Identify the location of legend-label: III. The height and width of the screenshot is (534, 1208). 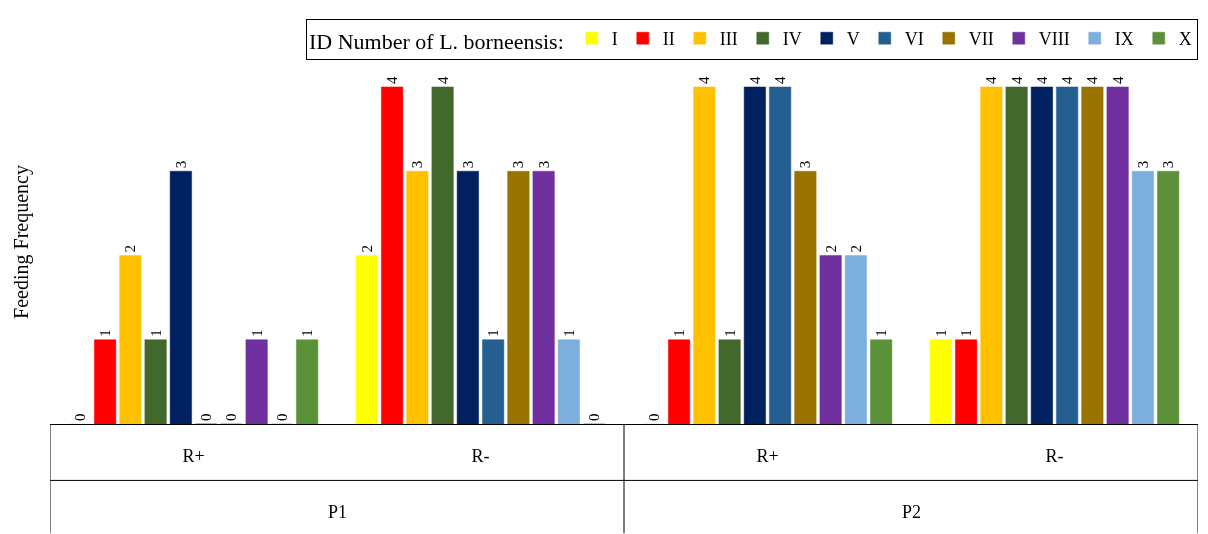
(728, 39).